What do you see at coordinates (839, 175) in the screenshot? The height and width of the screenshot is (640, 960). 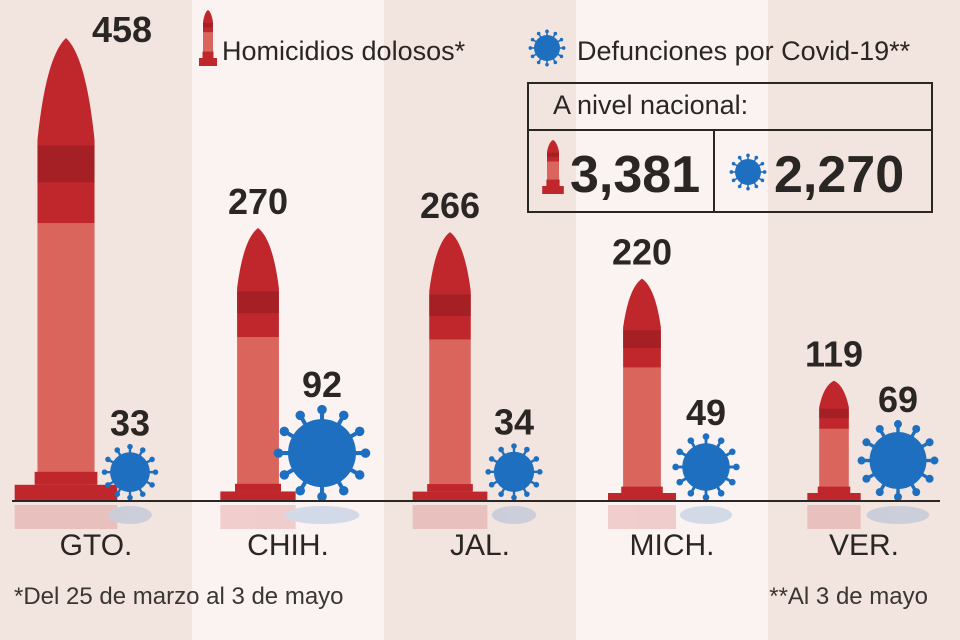 I see `national-covid-value: 2,270` at bounding box center [839, 175].